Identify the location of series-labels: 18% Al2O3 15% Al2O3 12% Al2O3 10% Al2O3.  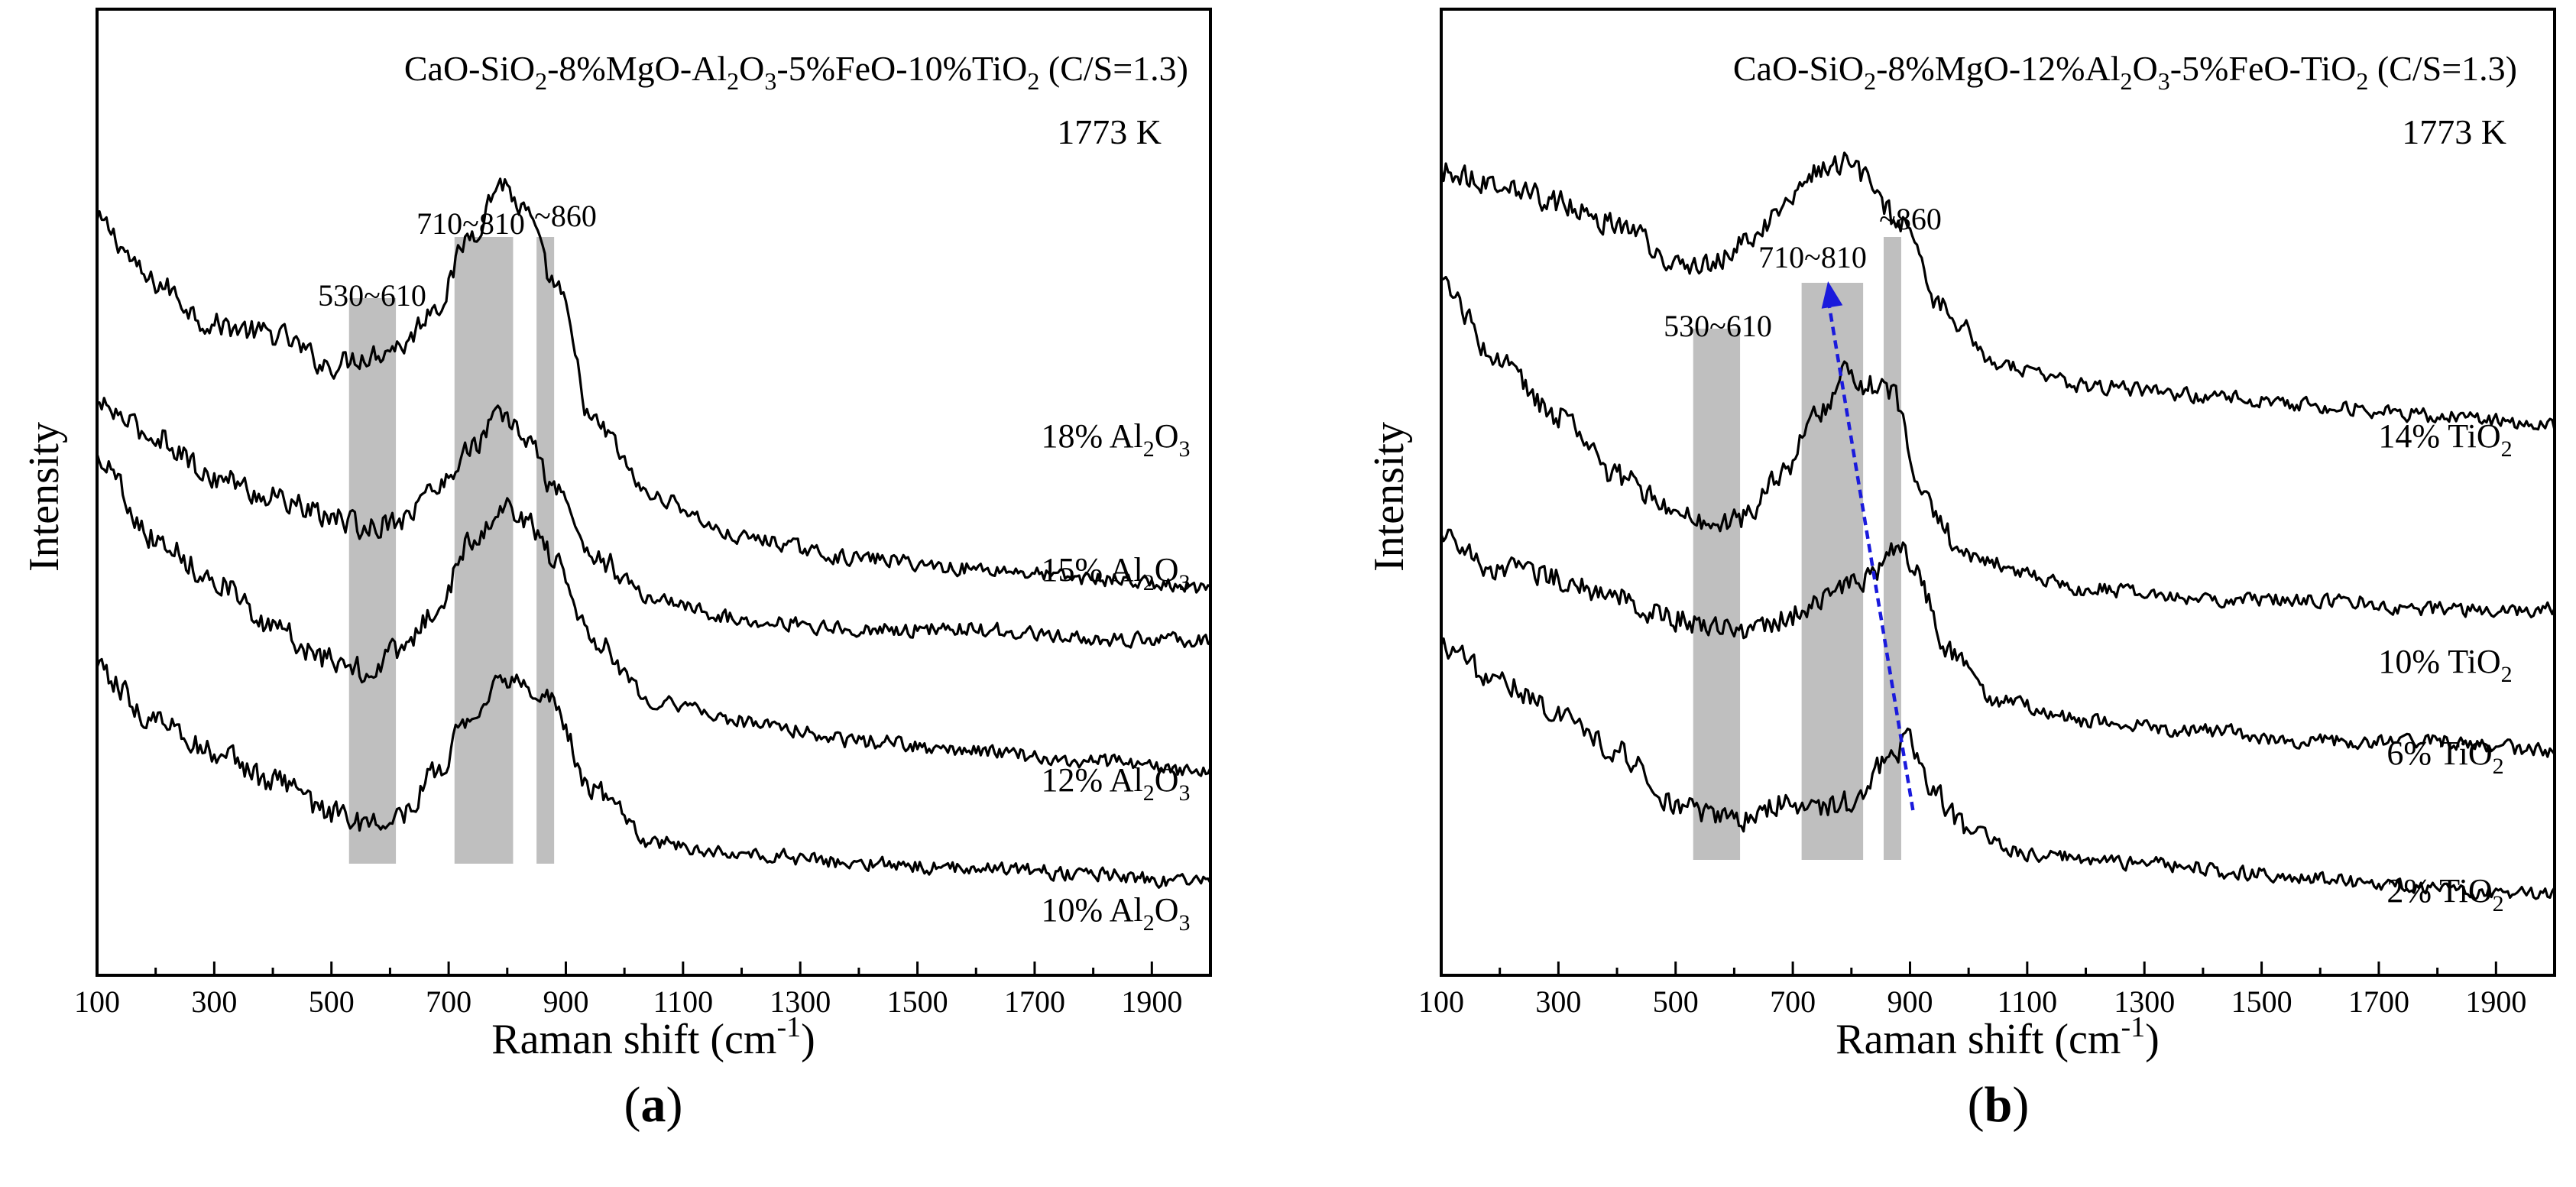
(1115, 677).